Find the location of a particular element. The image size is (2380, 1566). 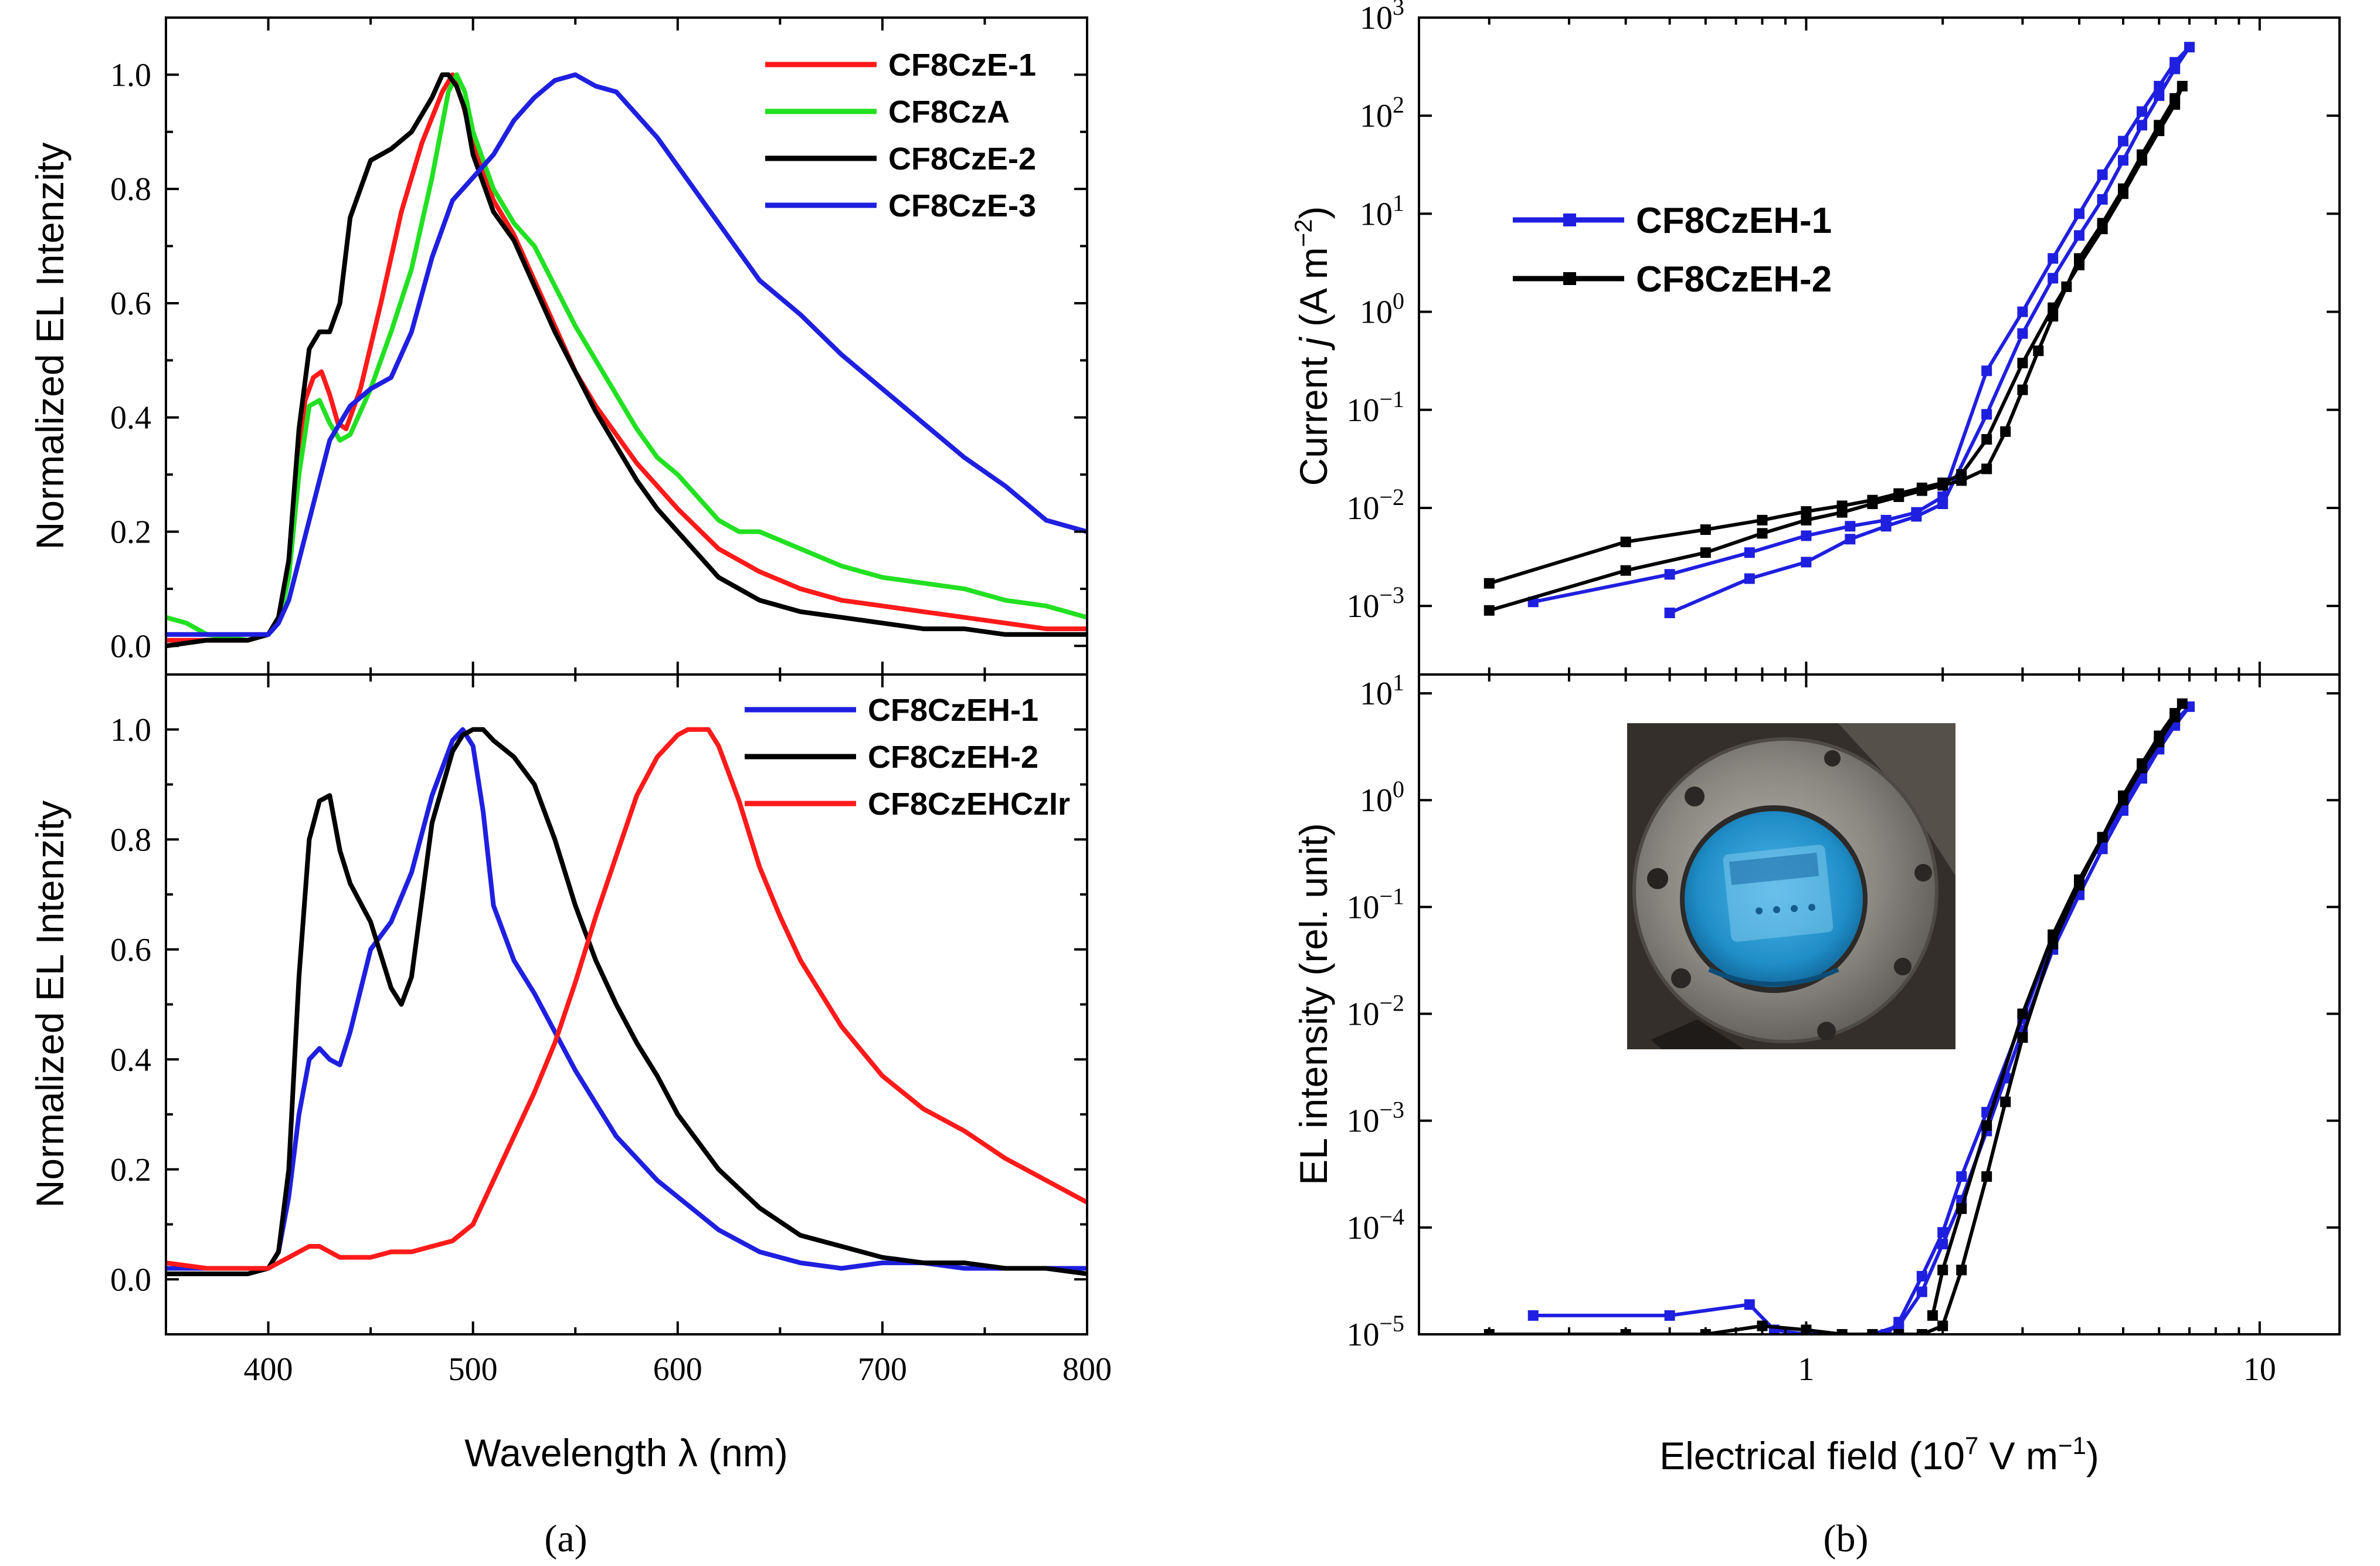

a-top-y-tick-label: 0.4 is located at coordinates (130, 418).